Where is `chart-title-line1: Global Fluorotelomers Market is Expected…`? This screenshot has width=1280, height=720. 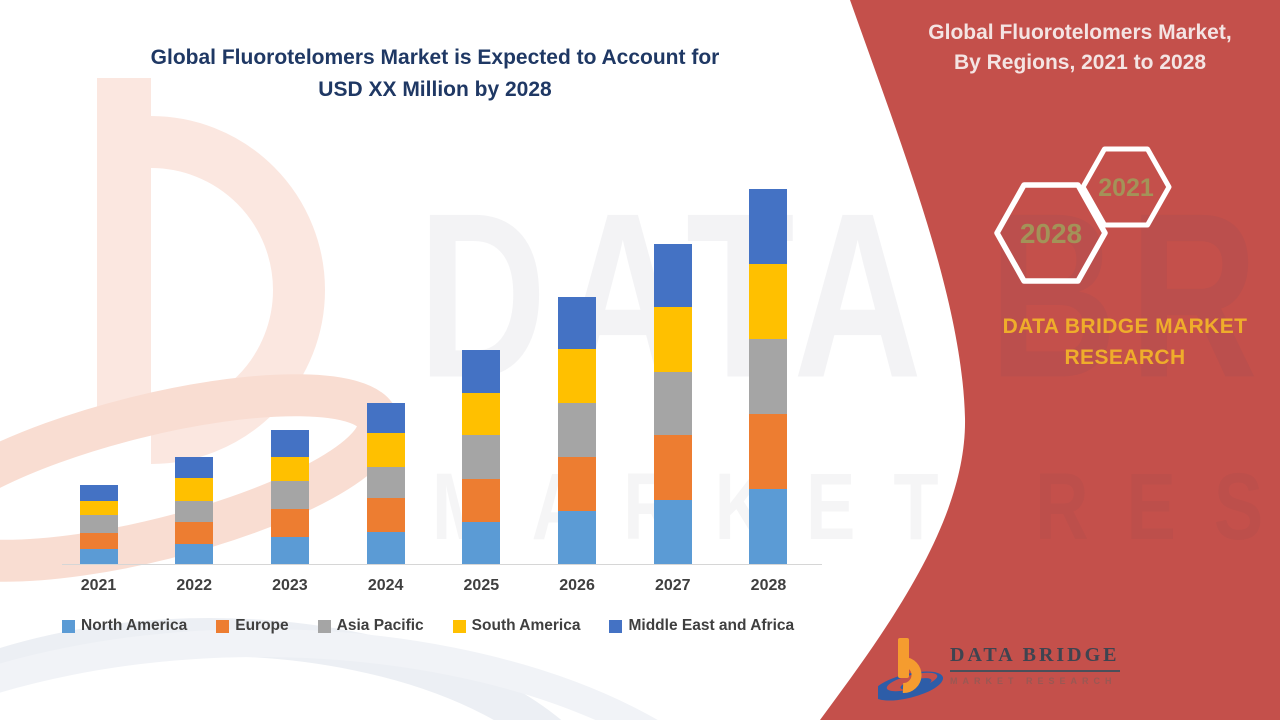
chart-title-line1: Global Fluorotelomers Market is Expected… is located at coordinates (435, 57).